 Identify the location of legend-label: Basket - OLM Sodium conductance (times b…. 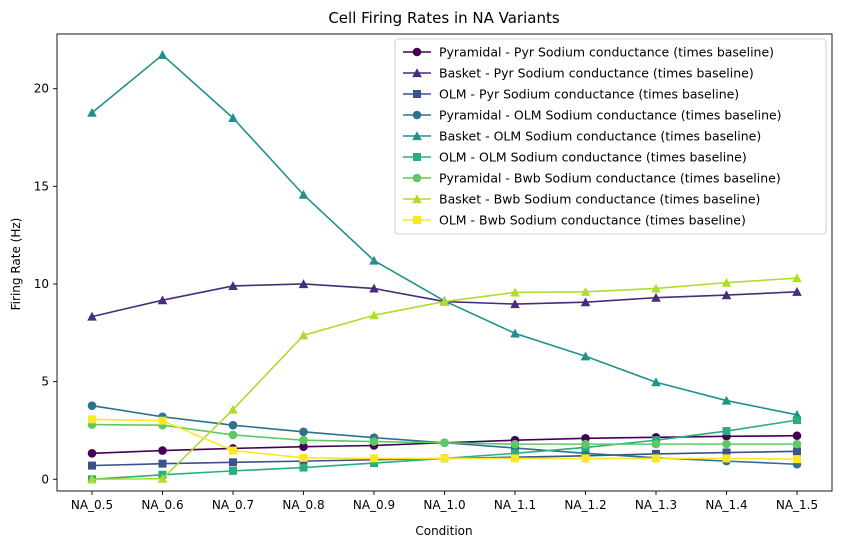
(600, 136).